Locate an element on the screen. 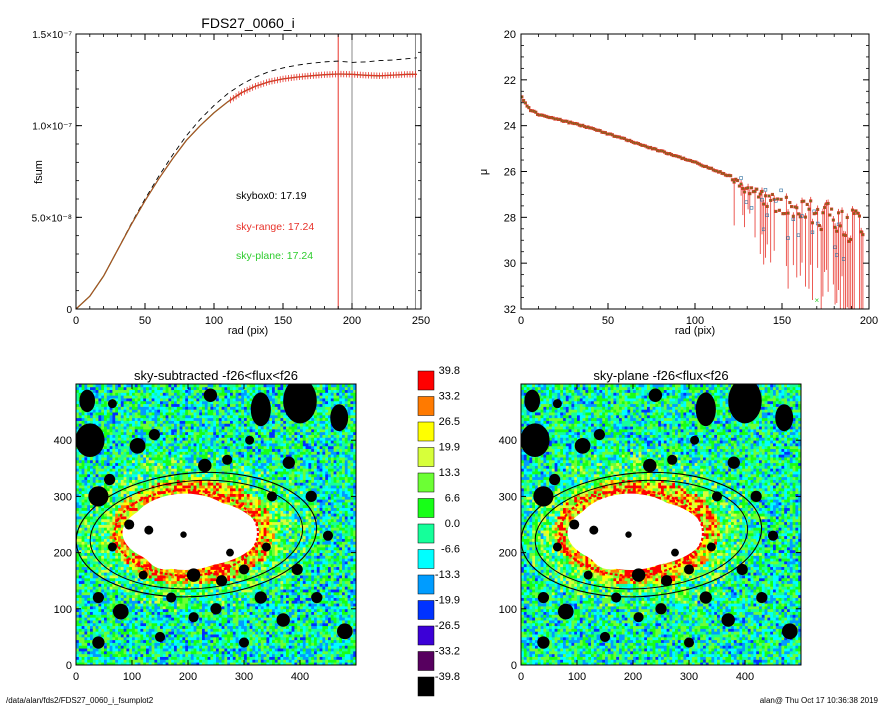 The height and width of the screenshot is (708, 885). profile-point is located at coordinates (741, 184).